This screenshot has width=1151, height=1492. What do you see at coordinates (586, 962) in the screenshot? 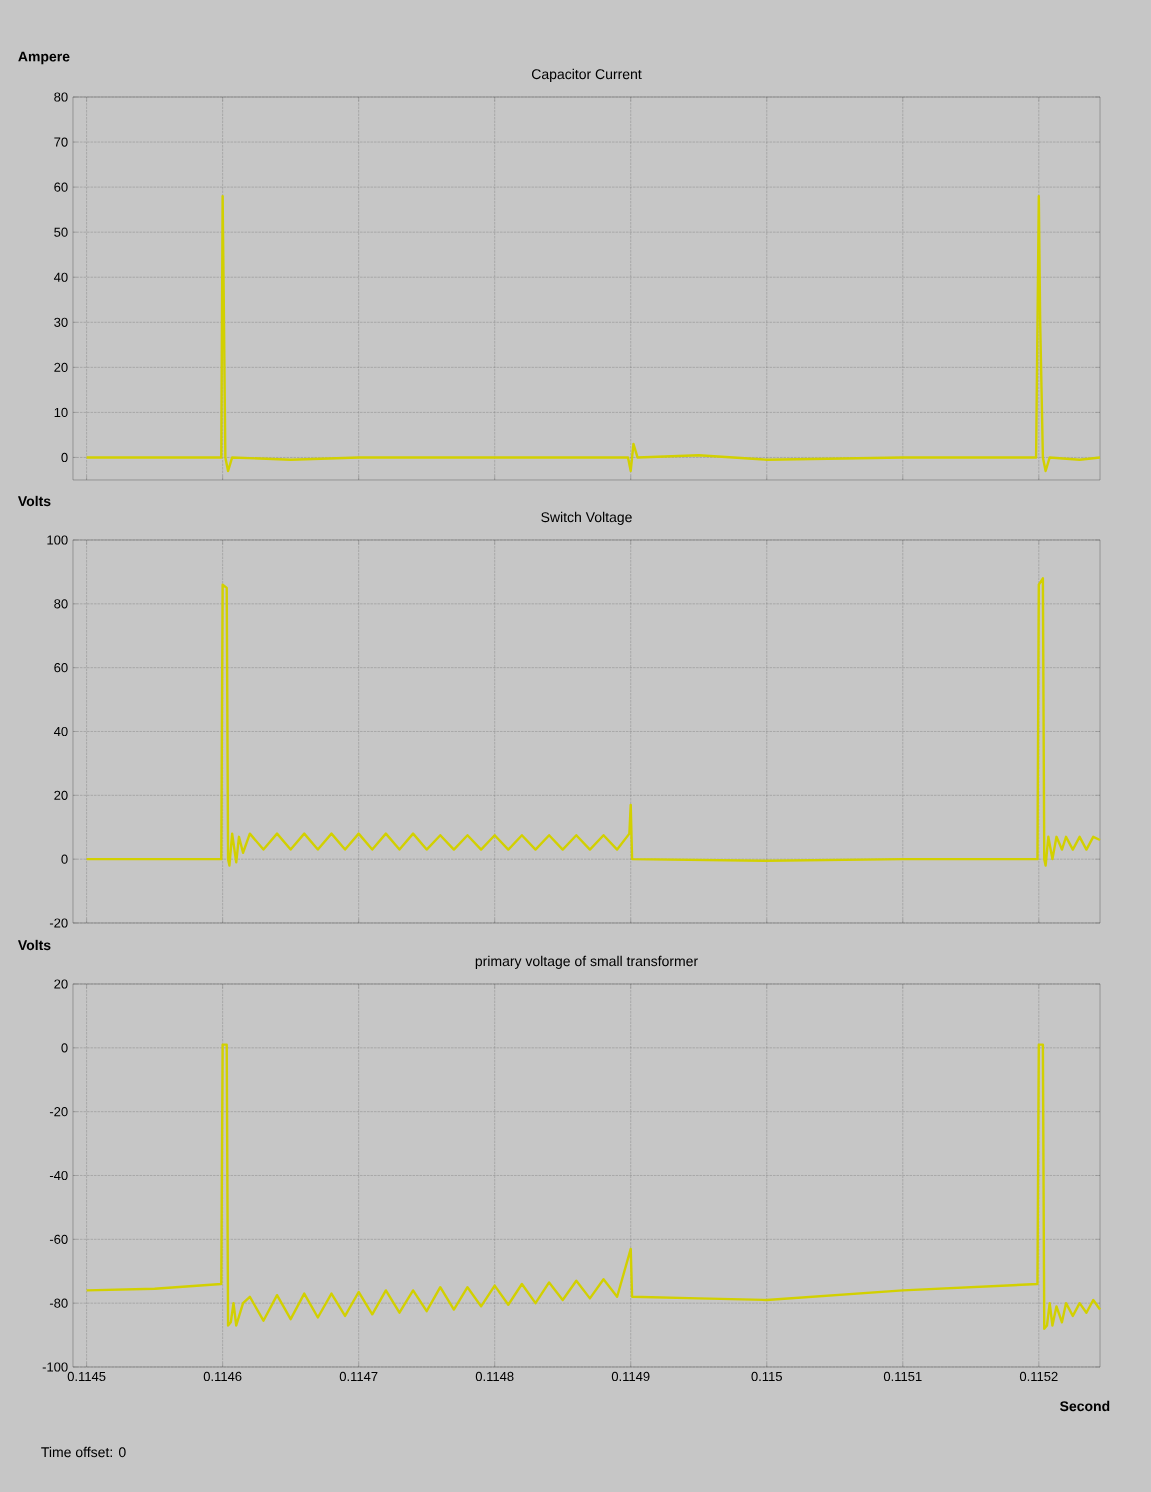
I see `chart-title: primary voltage of small transformer` at bounding box center [586, 962].